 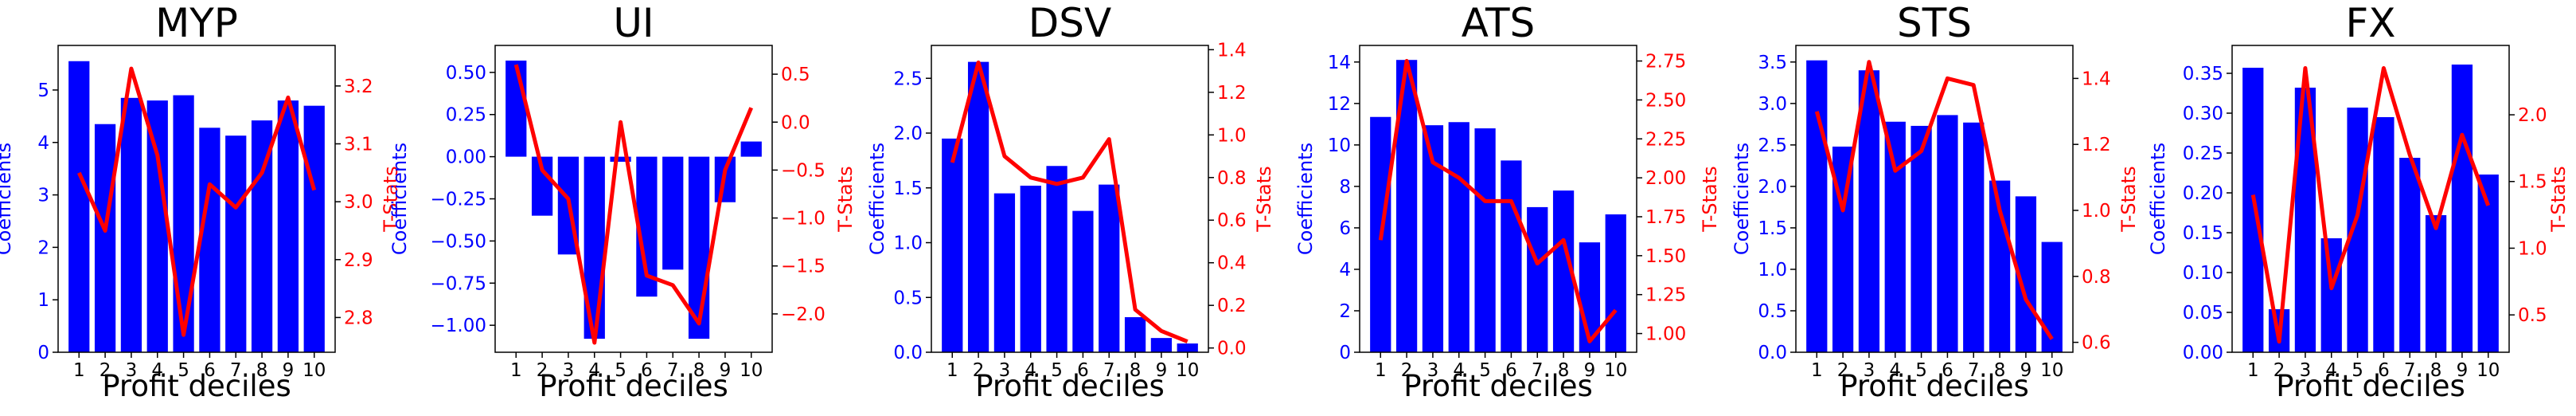 I want to click on chart-title: MYP, so click(x=196, y=23).